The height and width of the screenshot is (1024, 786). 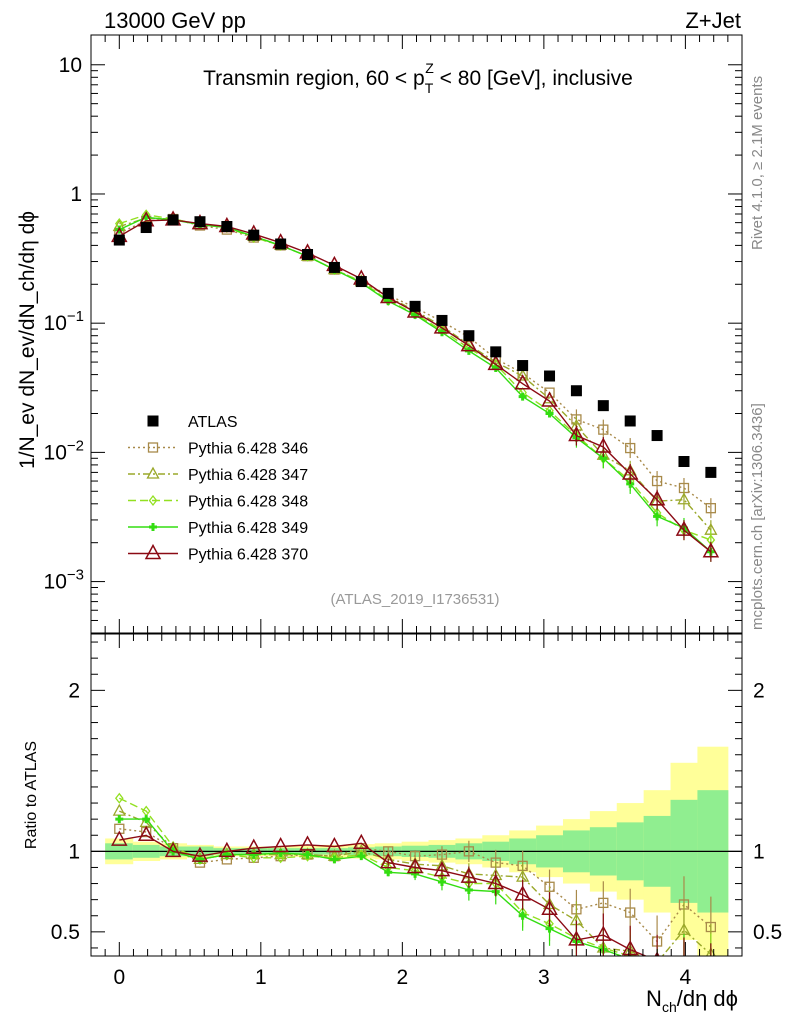 I want to click on legend-label: Pythia 6.428 370, so click(x=248, y=555).